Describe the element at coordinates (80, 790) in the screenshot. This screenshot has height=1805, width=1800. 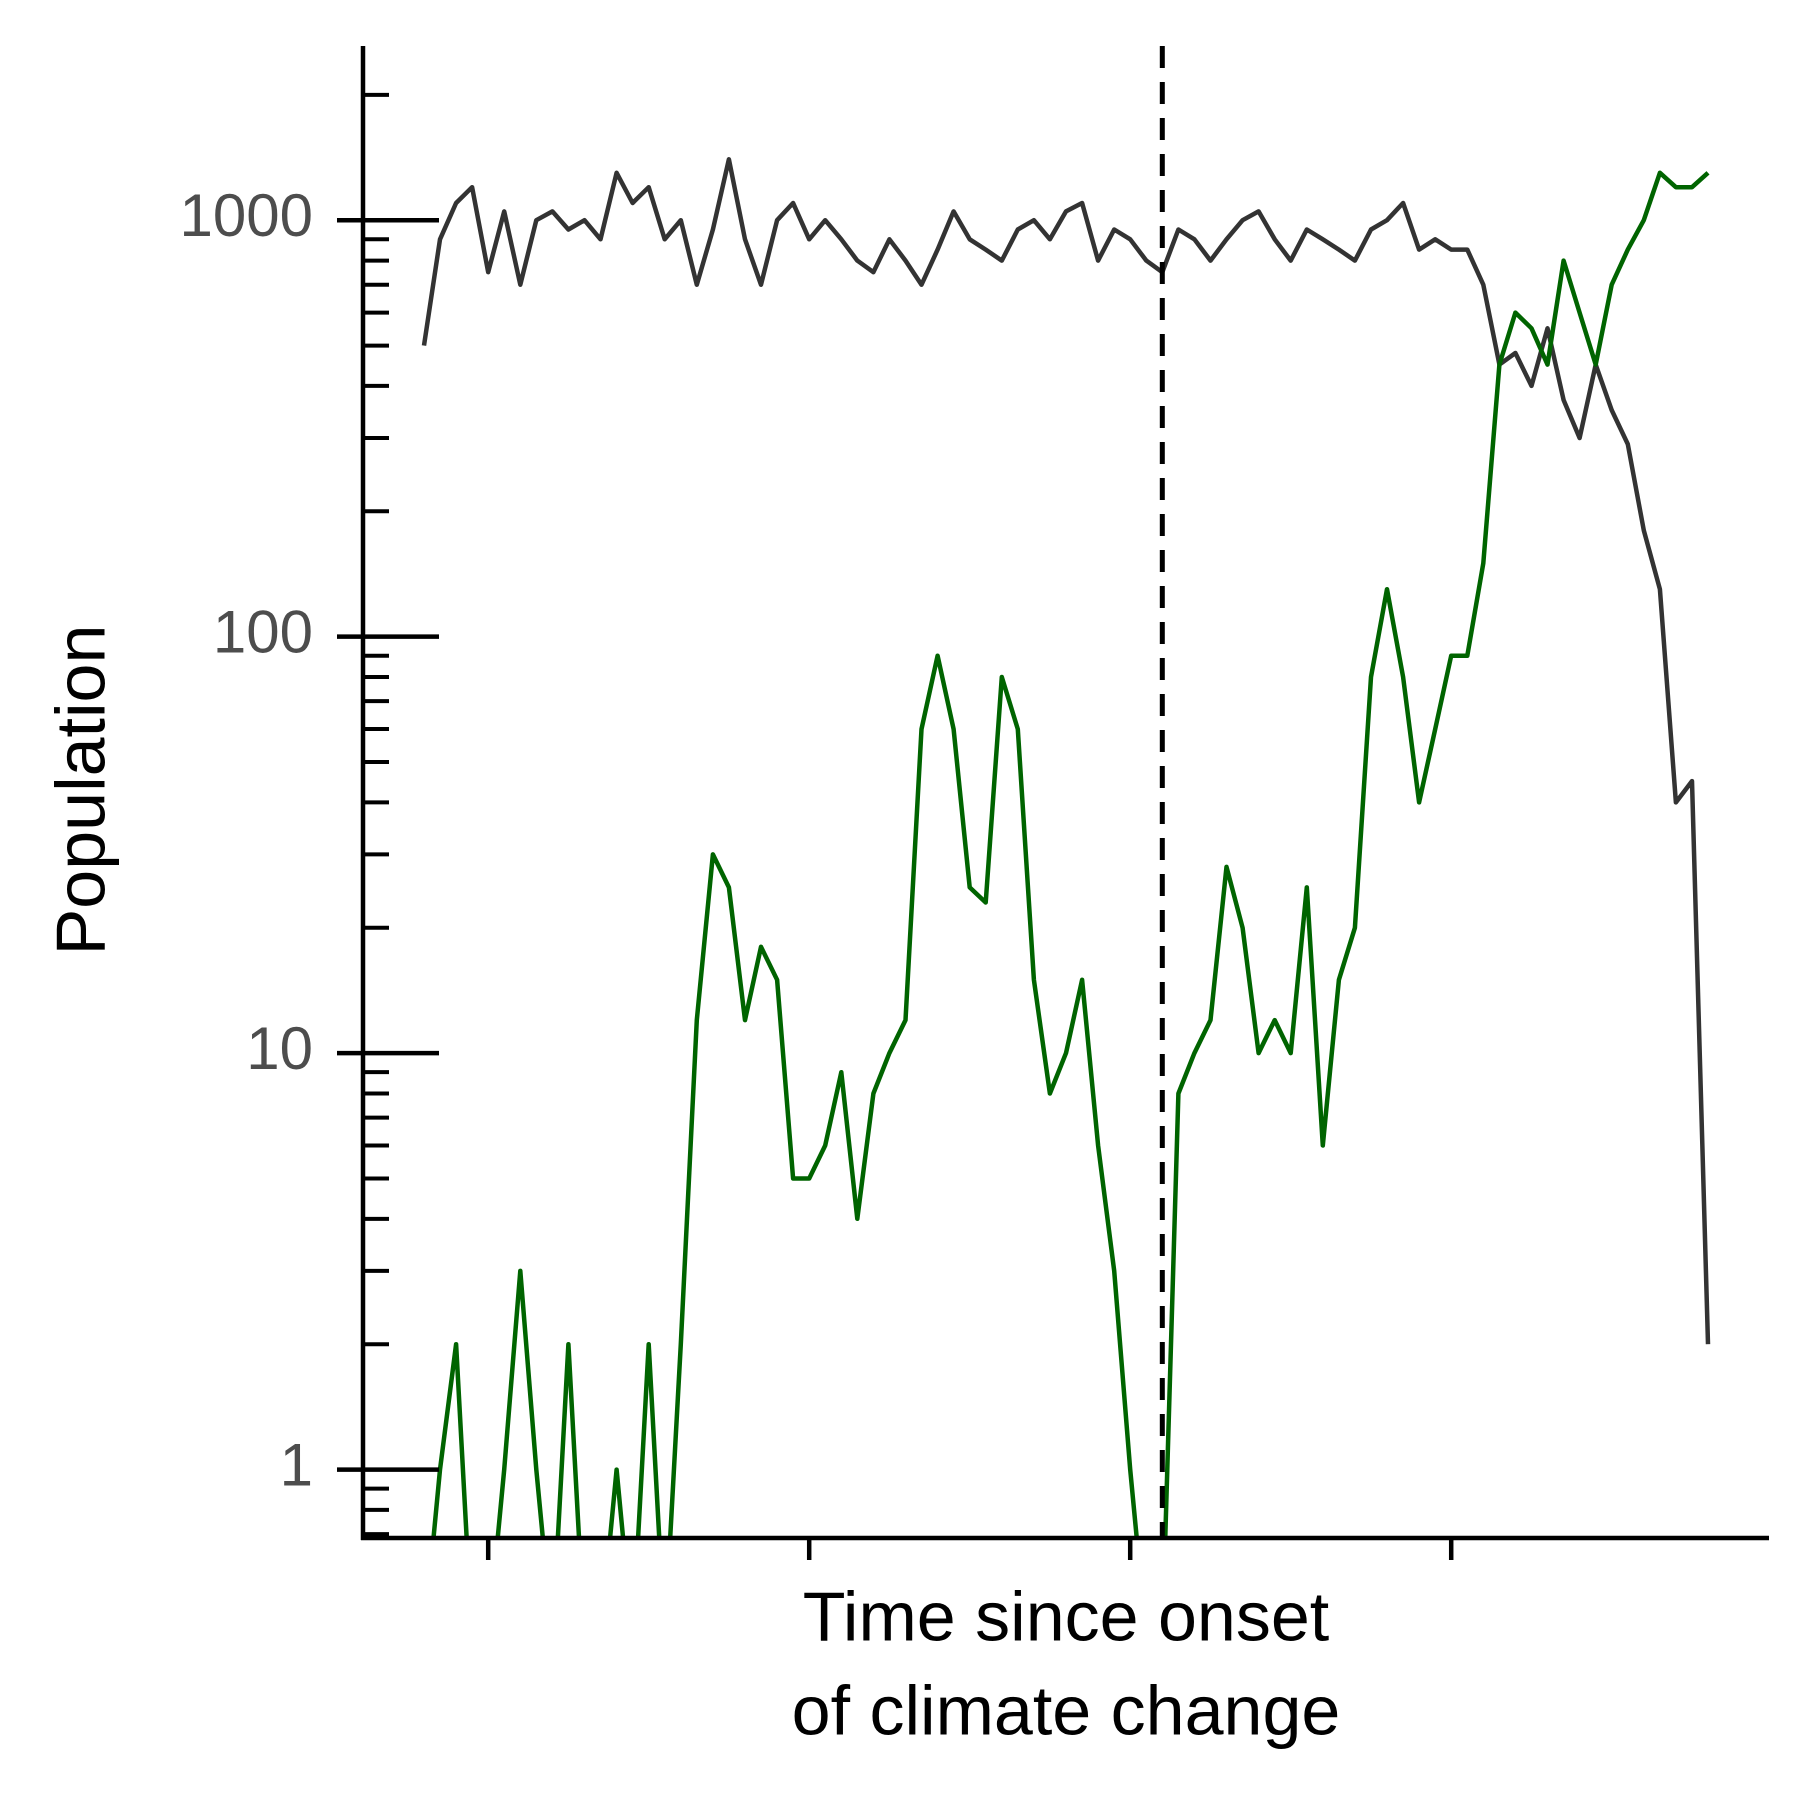
I see `y-axis-label: Population` at that location.